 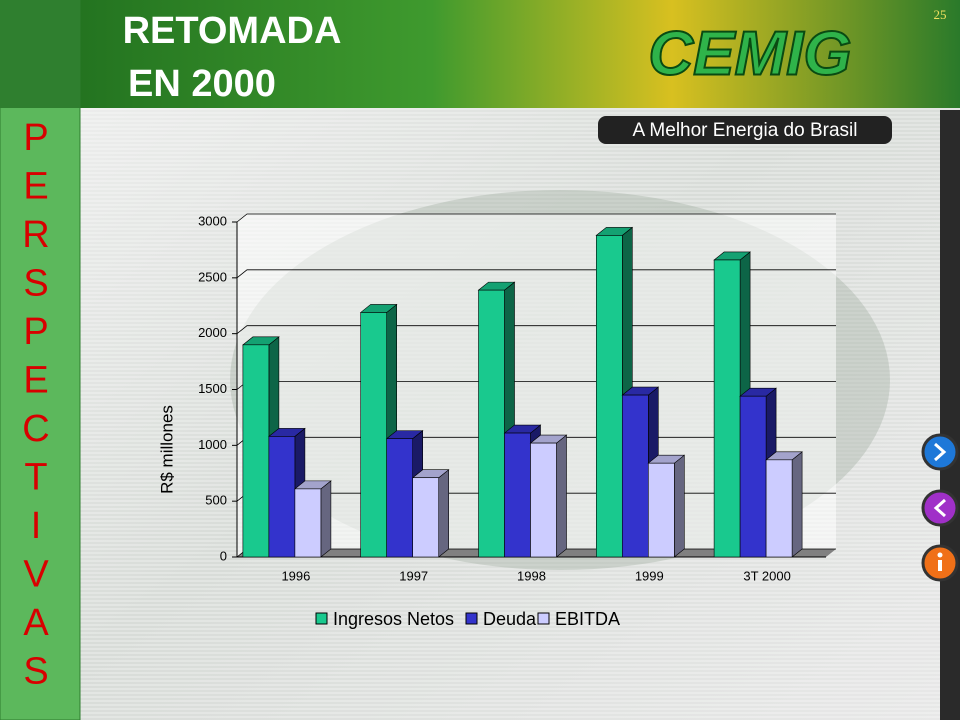 I want to click on y-tick-label: 3000, so click(x=212, y=220).